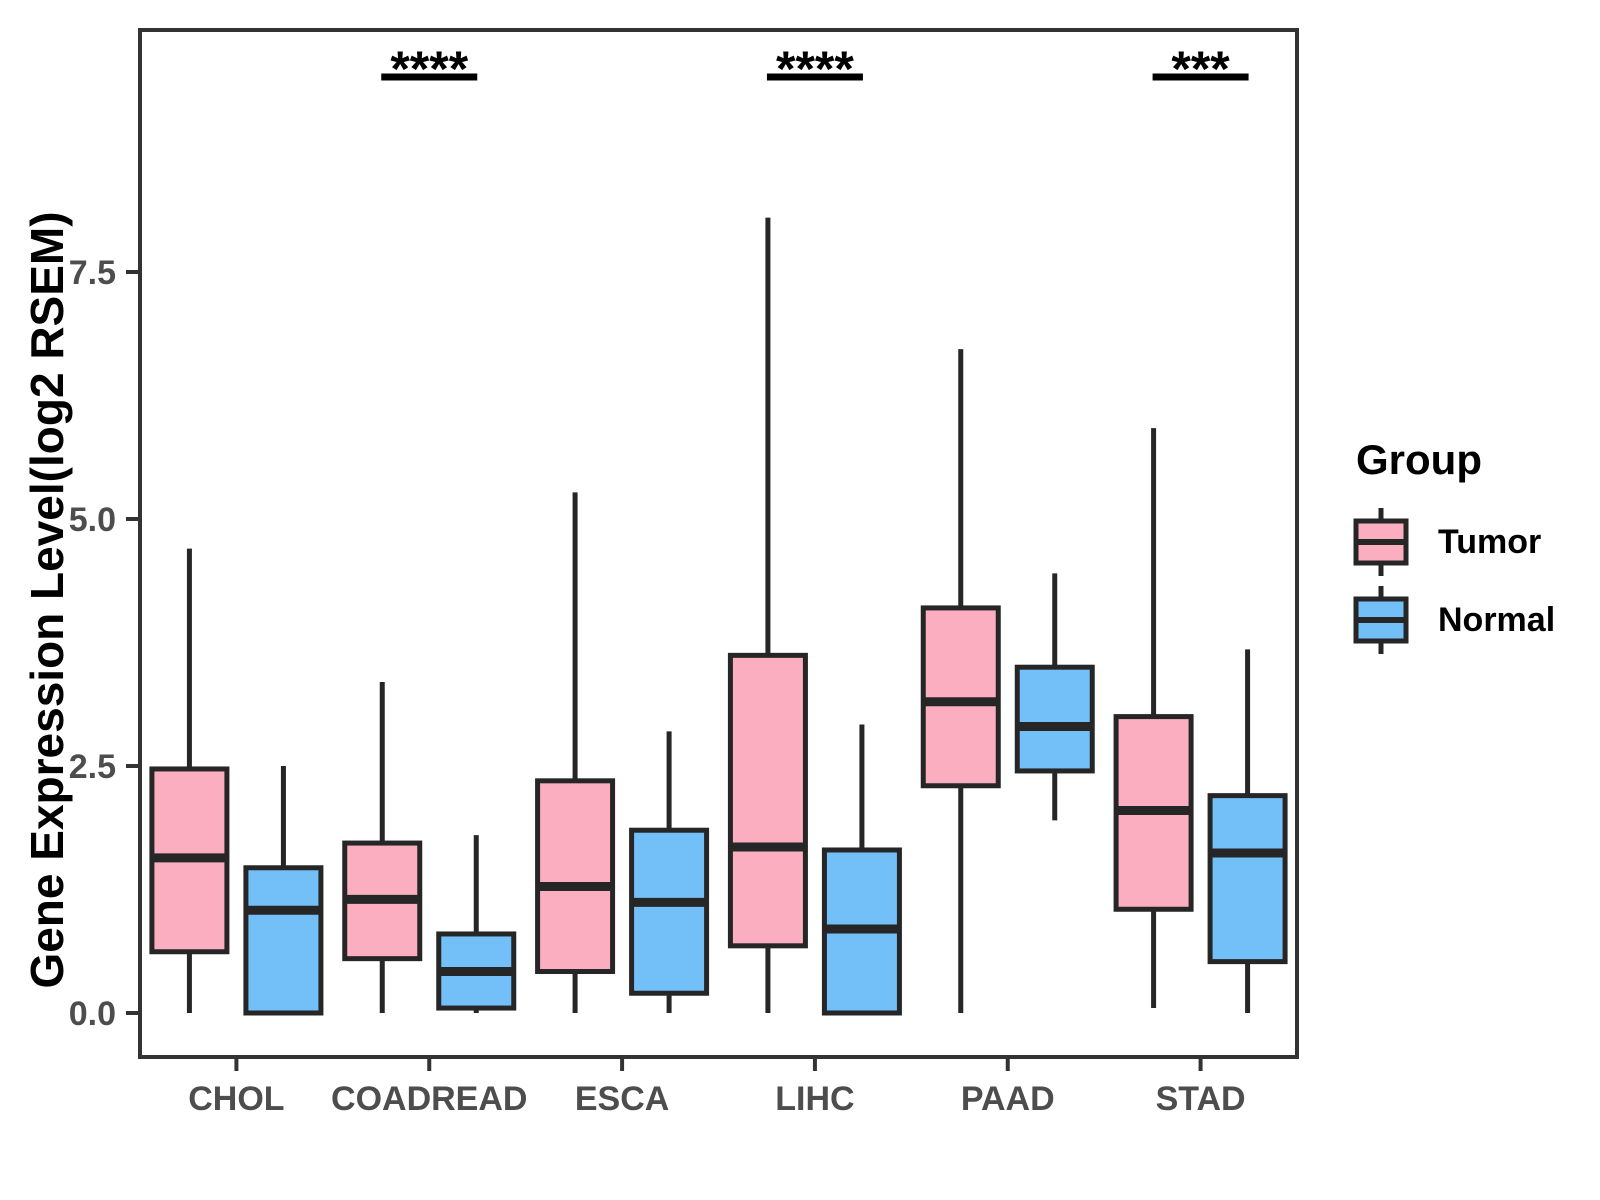 This screenshot has height=1200, width=1600. I want to click on y-tick-label: 0.0, so click(92, 1014).